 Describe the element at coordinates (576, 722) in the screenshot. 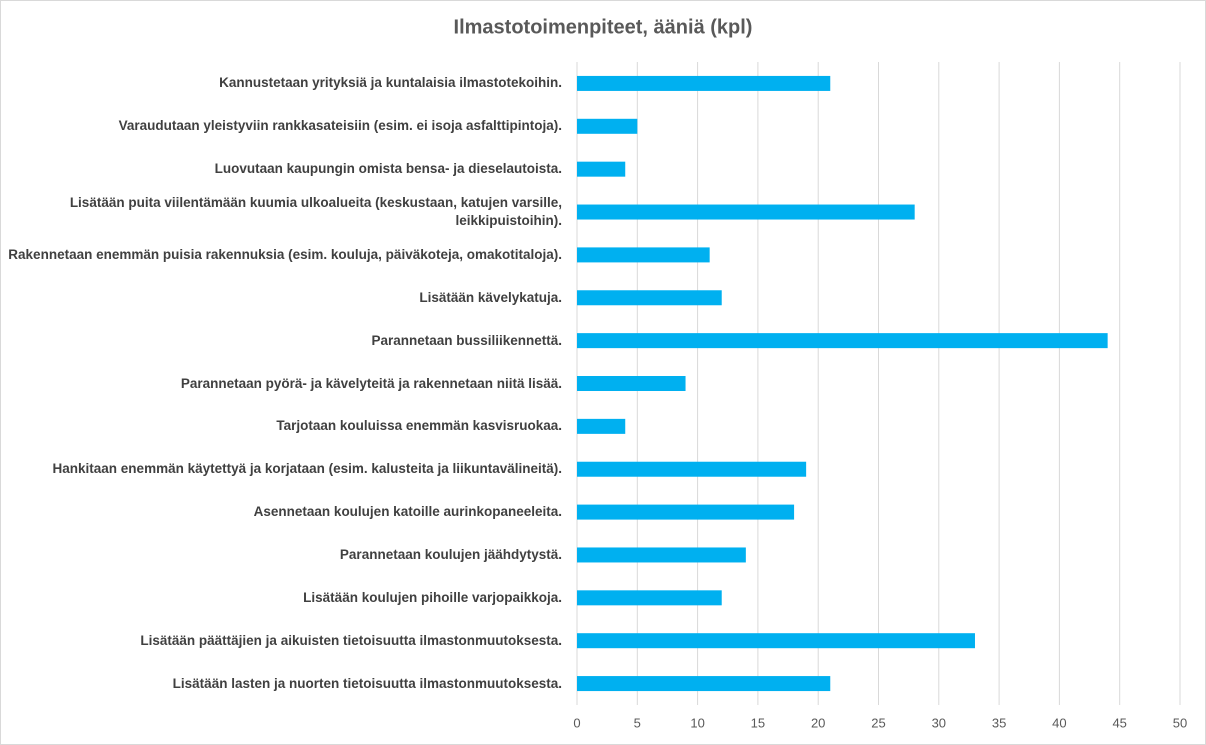

I see `x-tick-label: 0` at that location.